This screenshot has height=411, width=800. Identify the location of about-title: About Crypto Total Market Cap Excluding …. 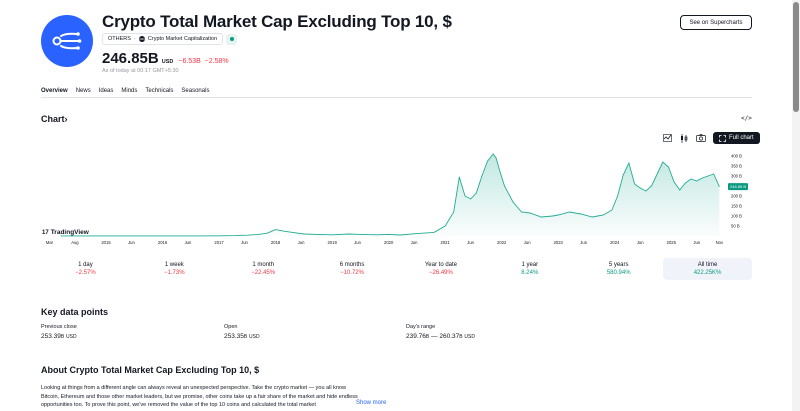
(150, 370).